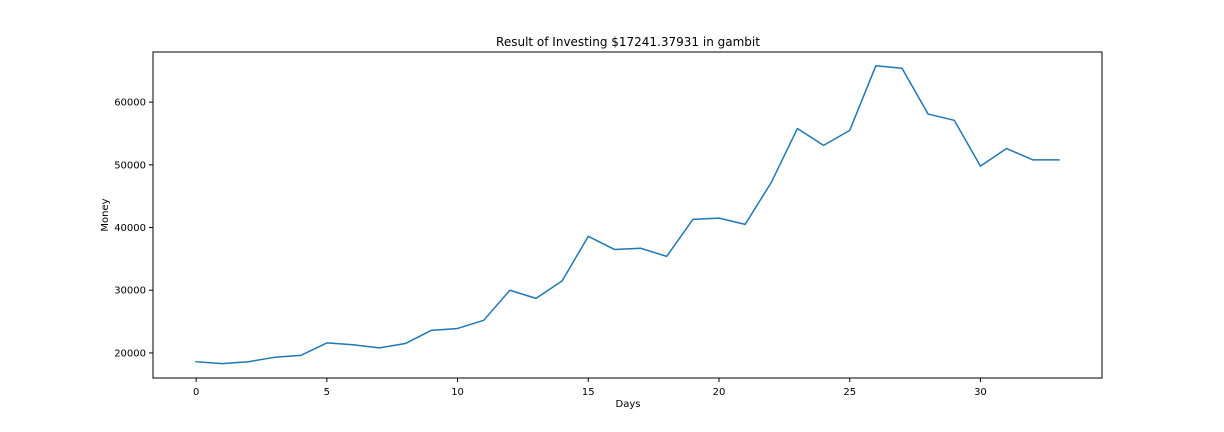 This screenshot has width=1224, height=432. Describe the element at coordinates (588, 392) in the screenshot. I see `x-tick-label: 15` at that location.